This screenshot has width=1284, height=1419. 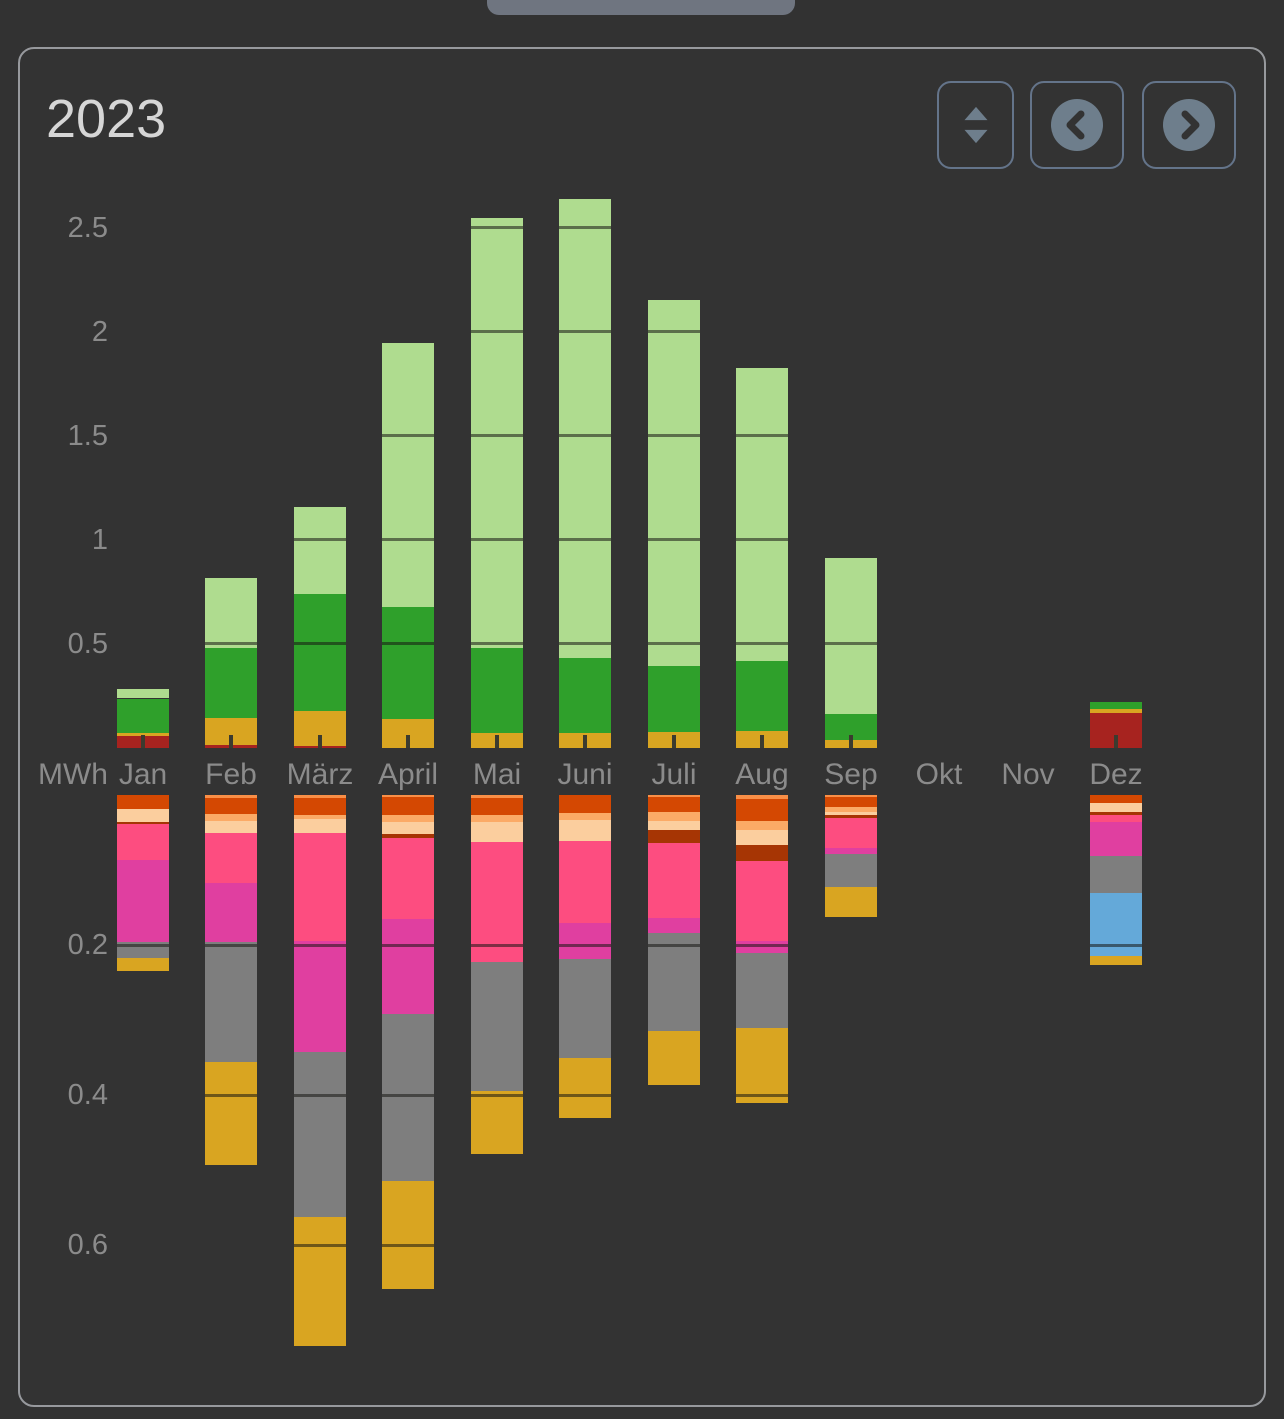 I want to click on chevron-right-circle-icon, so click(x=1189, y=125).